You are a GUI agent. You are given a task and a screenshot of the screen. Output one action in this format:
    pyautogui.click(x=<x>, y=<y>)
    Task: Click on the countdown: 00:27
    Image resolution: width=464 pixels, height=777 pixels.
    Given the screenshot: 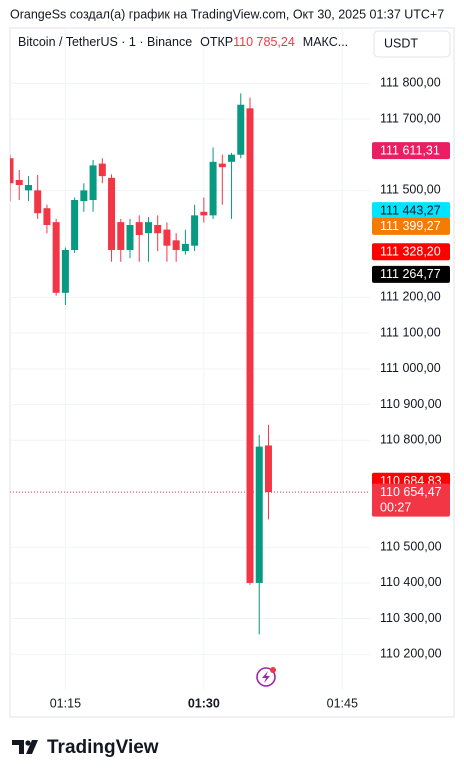 What is the action you would take?
    pyautogui.click(x=395, y=507)
    